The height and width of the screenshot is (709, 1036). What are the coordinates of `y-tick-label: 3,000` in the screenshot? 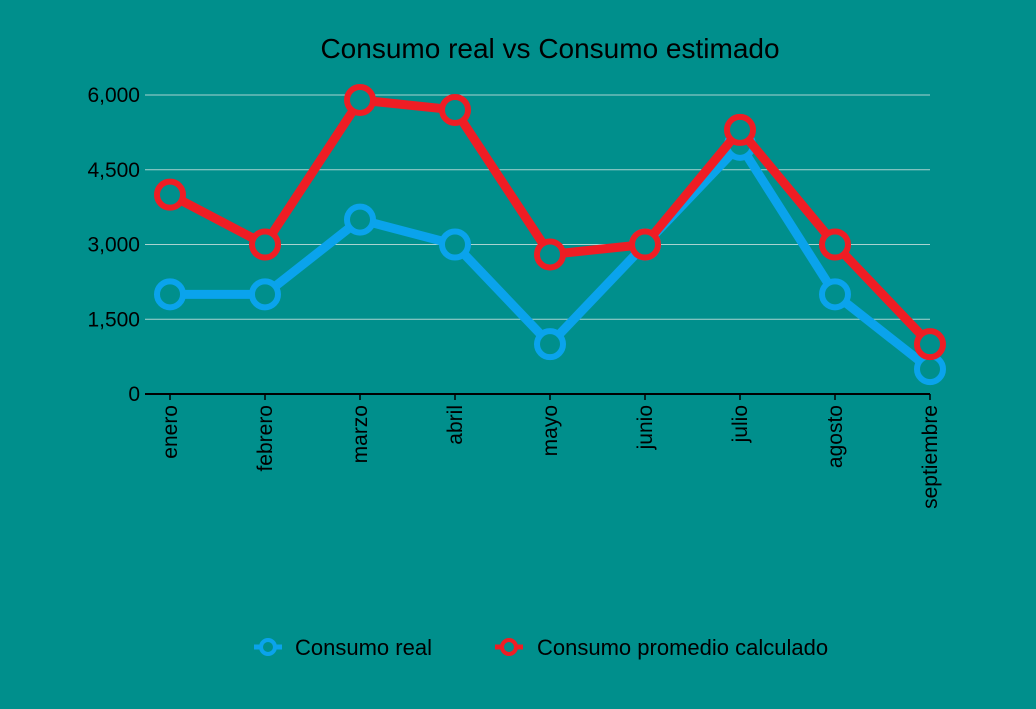 It's located at (113, 245).